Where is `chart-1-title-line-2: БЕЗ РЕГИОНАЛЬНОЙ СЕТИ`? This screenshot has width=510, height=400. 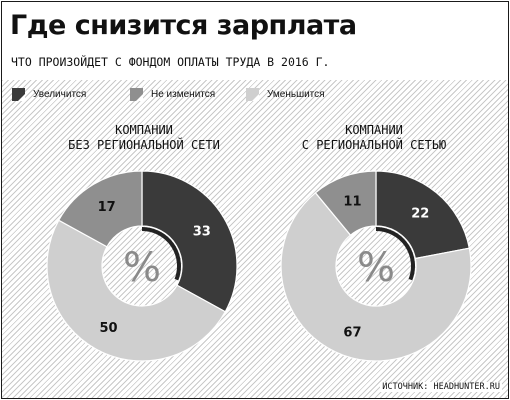
chart-1-title-line-2: БЕЗ РЕГИОНАЛЬНОЙ СЕТИ is located at coordinates (144, 145).